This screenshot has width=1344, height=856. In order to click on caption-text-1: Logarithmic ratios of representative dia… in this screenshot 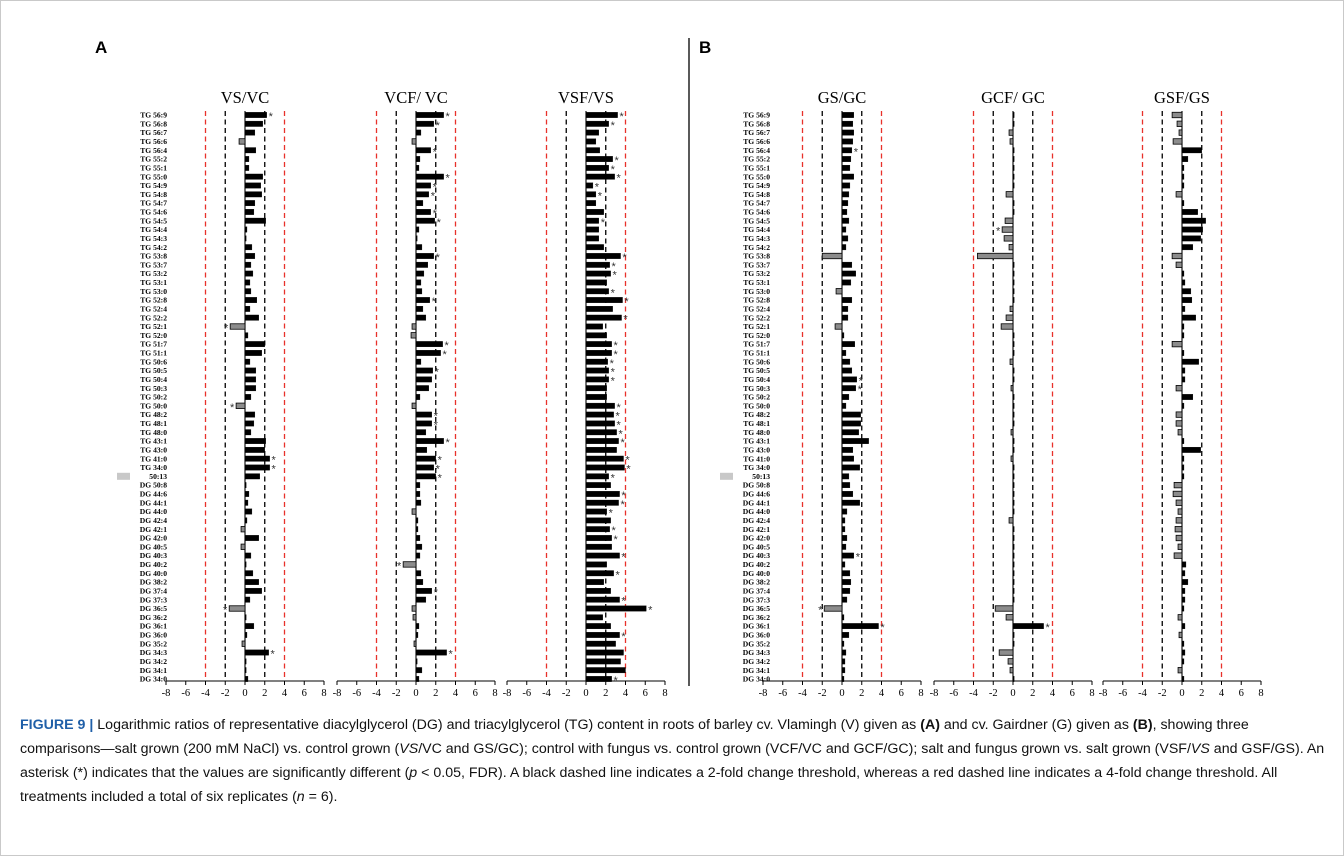, I will do `click(507, 725)`.